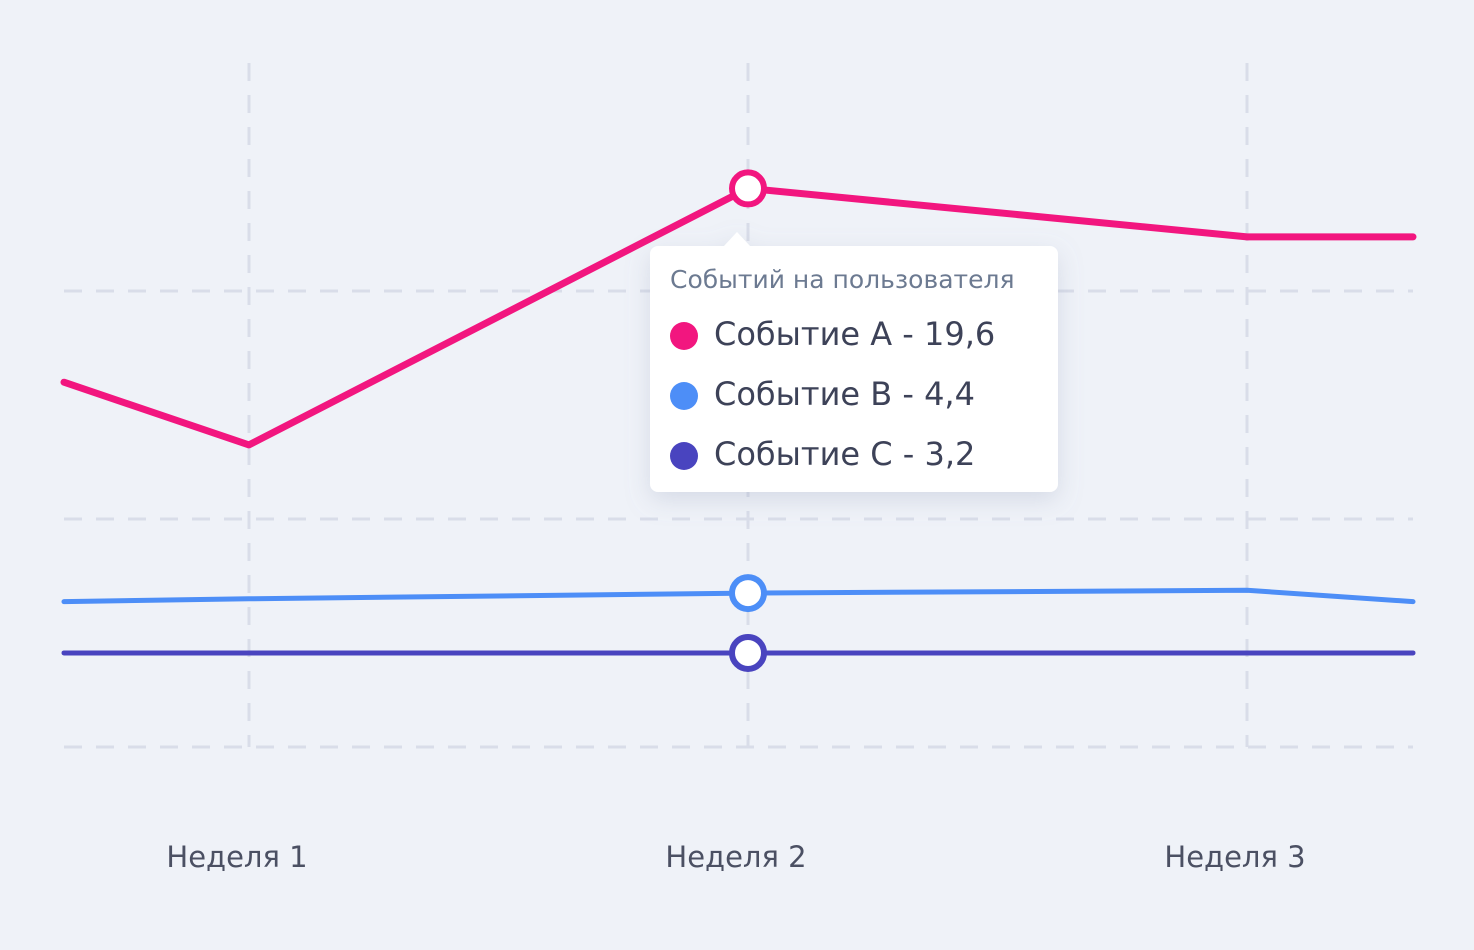 Image resolution: width=1474 pixels, height=950 pixels. What do you see at coordinates (842, 279) in the screenshot?
I see `tooltip-title: Событий на пользователя` at bounding box center [842, 279].